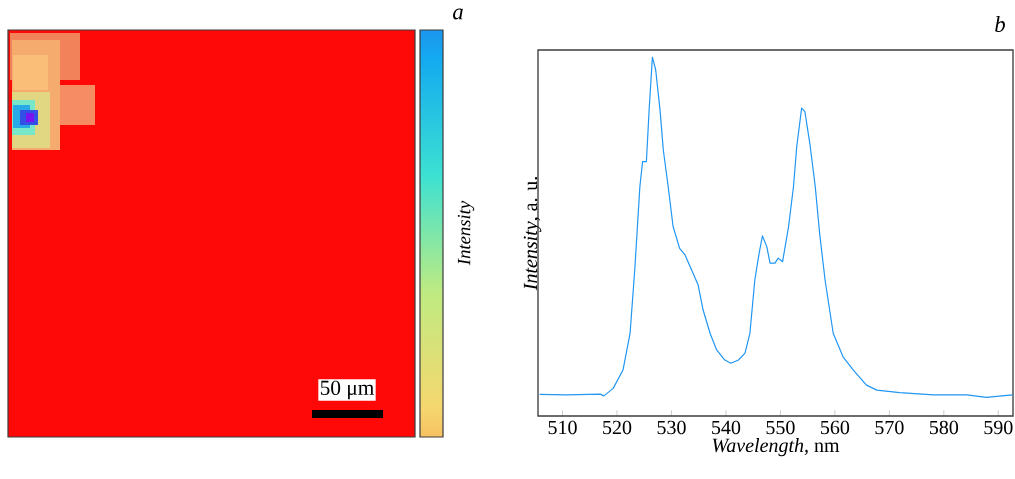 The width and height of the screenshot is (1015, 479). Describe the element at coordinates (532, 234) in the screenshot. I see `y-axis-title: Intensity, a. u.` at that location.